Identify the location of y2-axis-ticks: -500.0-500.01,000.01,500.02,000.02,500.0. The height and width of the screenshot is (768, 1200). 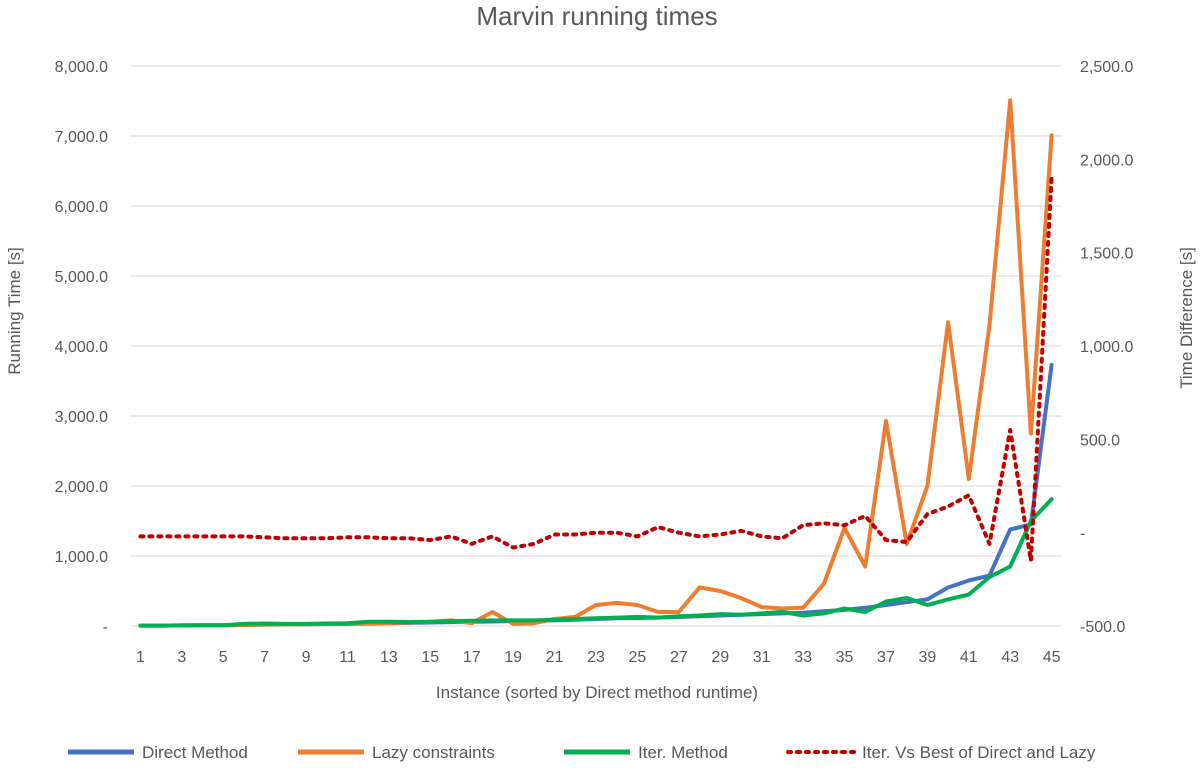
(1106, 347).